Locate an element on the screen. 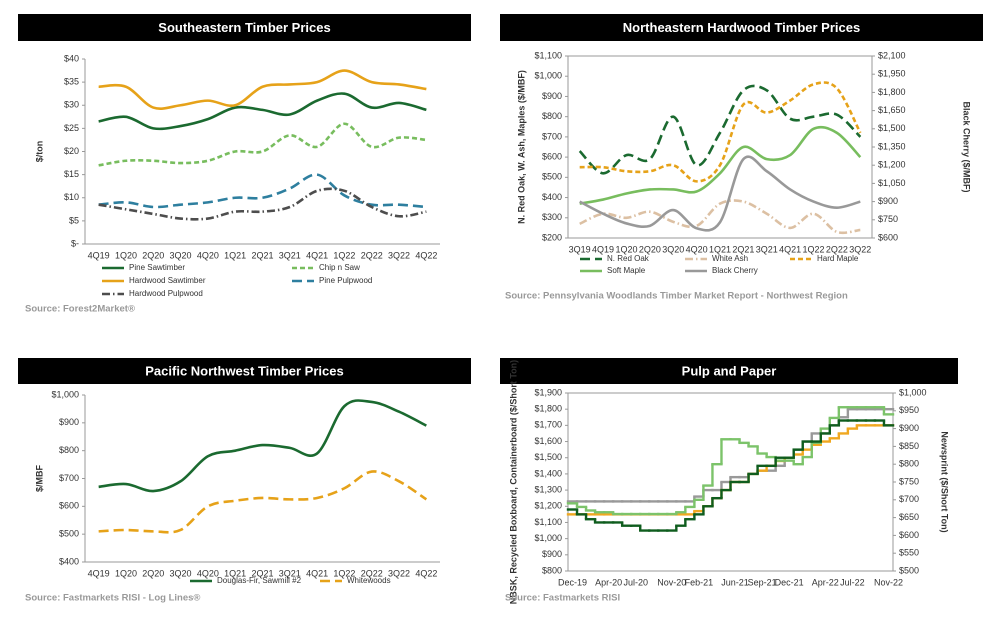 Image resolution: width=1000 pixels, height=617 pixels. y2-tick-label: $500 is located at coordinates (909, 570).